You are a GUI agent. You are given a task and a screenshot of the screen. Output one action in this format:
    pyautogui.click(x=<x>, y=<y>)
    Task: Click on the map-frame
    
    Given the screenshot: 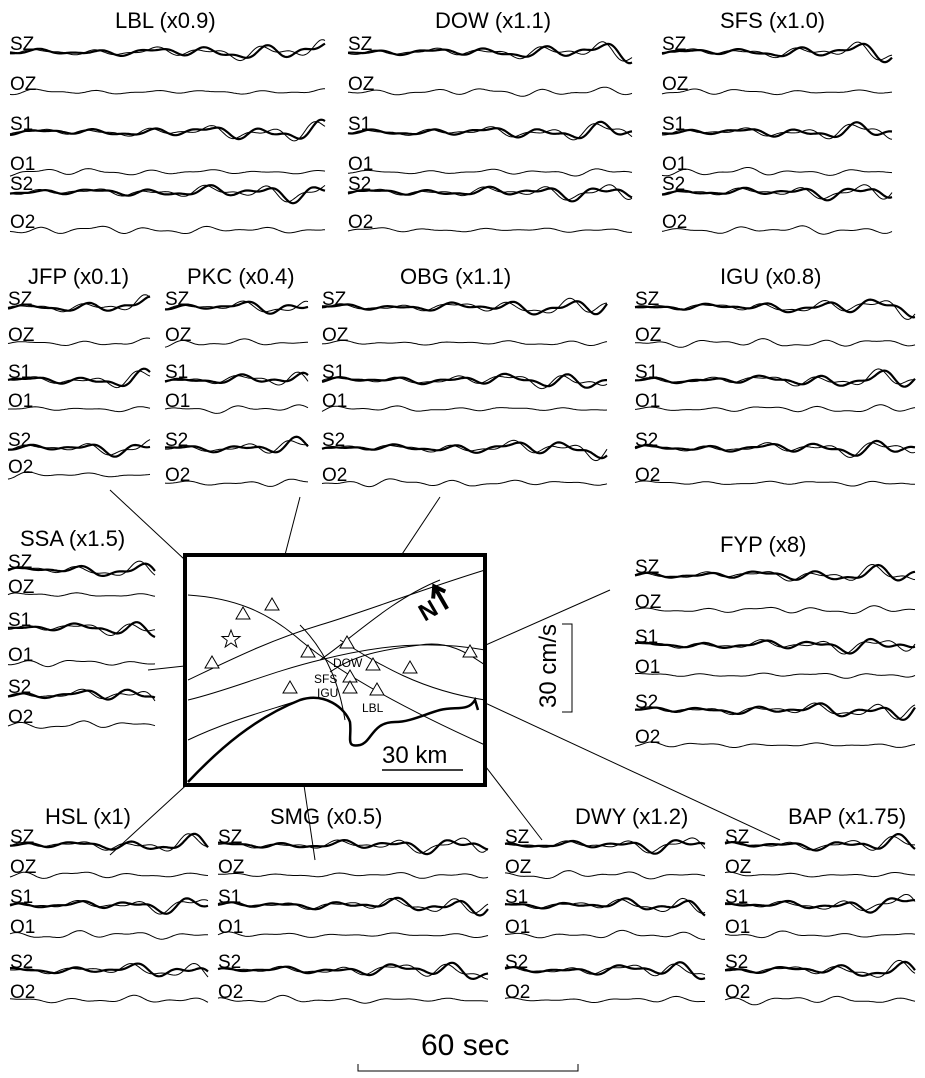 What is the action you would take?
    pyautogui.click(x=335, y=670)
    